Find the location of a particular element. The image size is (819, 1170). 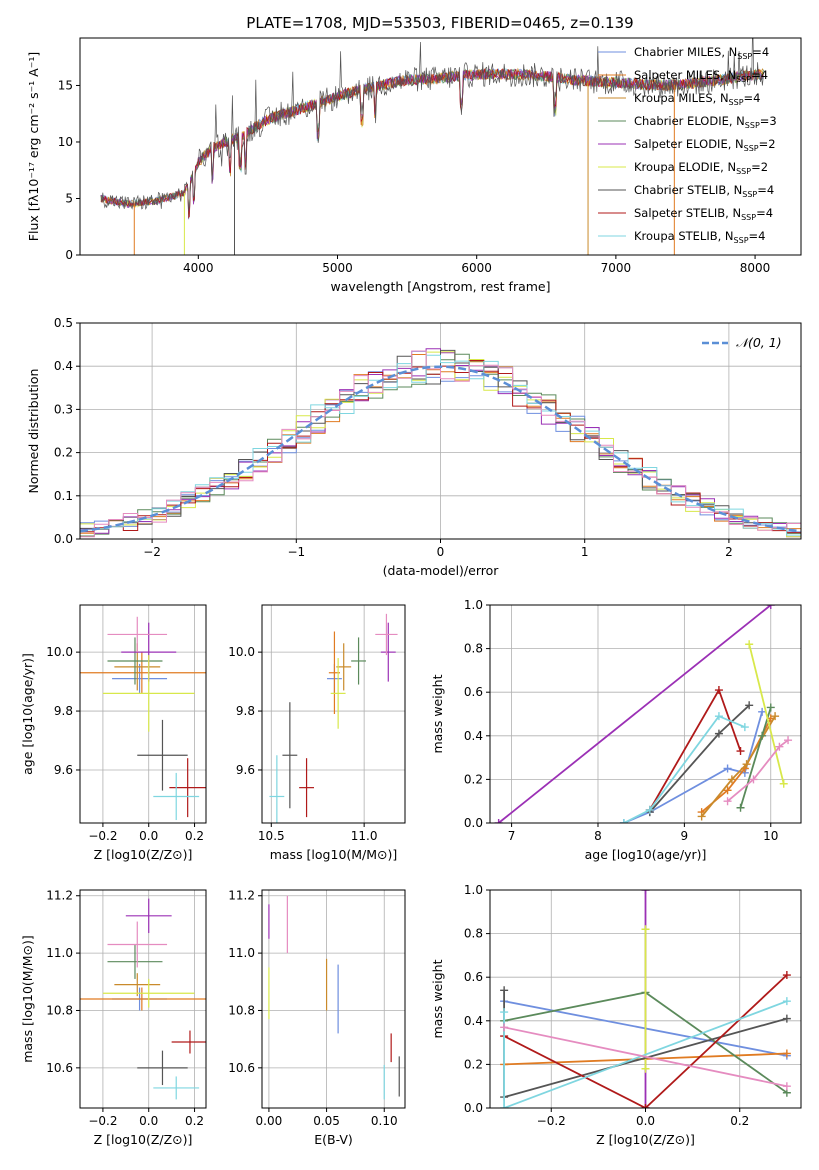

x-tick-label: 11.0 is located at coordinates (364, 836).